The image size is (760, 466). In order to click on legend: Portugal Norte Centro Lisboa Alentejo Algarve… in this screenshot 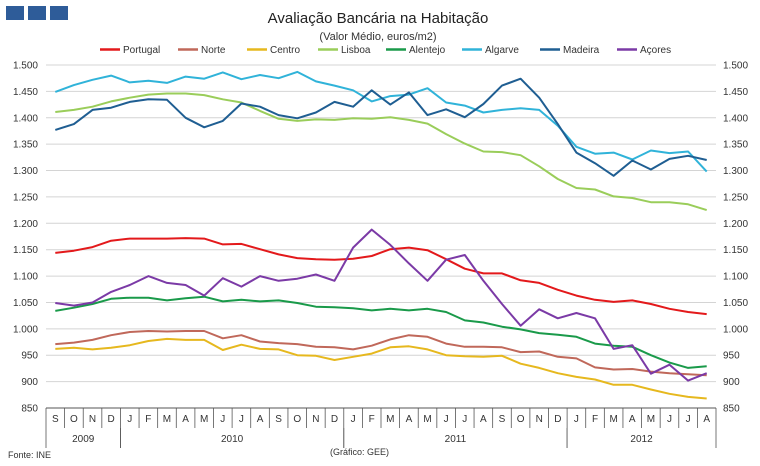, I will do `click(385, 50)`.